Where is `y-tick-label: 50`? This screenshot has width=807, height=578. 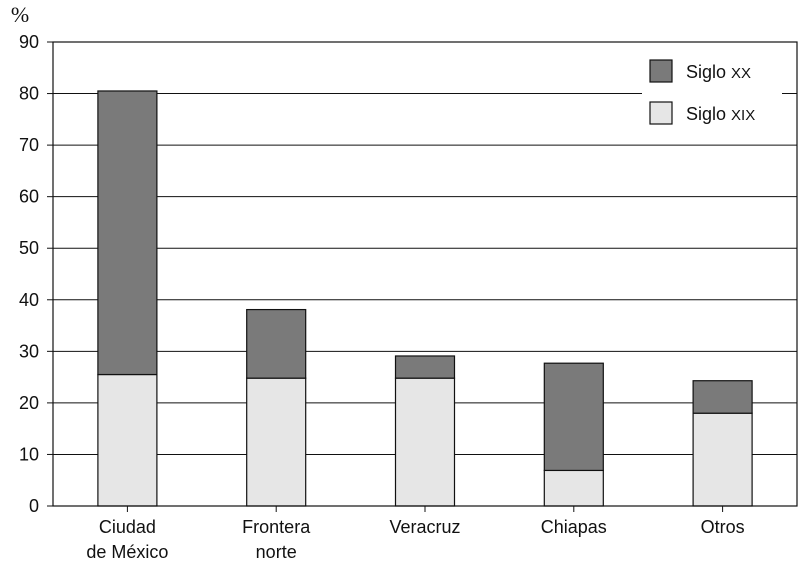
y-tick-label: 50 is located at coordinates (29, 248).